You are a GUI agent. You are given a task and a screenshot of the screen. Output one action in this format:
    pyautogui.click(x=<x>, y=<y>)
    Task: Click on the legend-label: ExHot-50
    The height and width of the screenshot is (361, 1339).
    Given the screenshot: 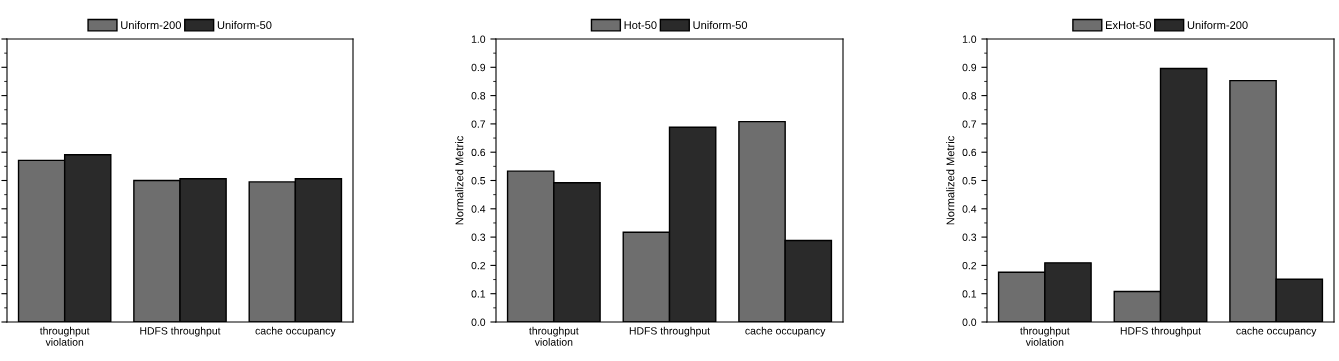 What is the action you would take?
    pyautogui.click(x=1128, y=25)
    